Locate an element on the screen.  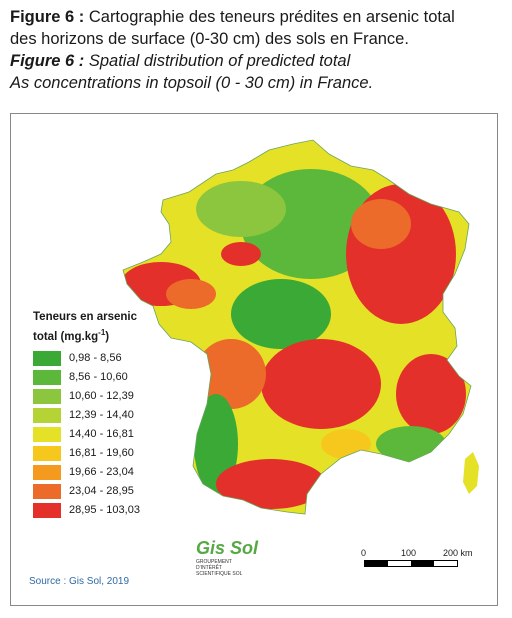
legend-row: 14,40 - 16,81 is located at coordinates (113, 434).